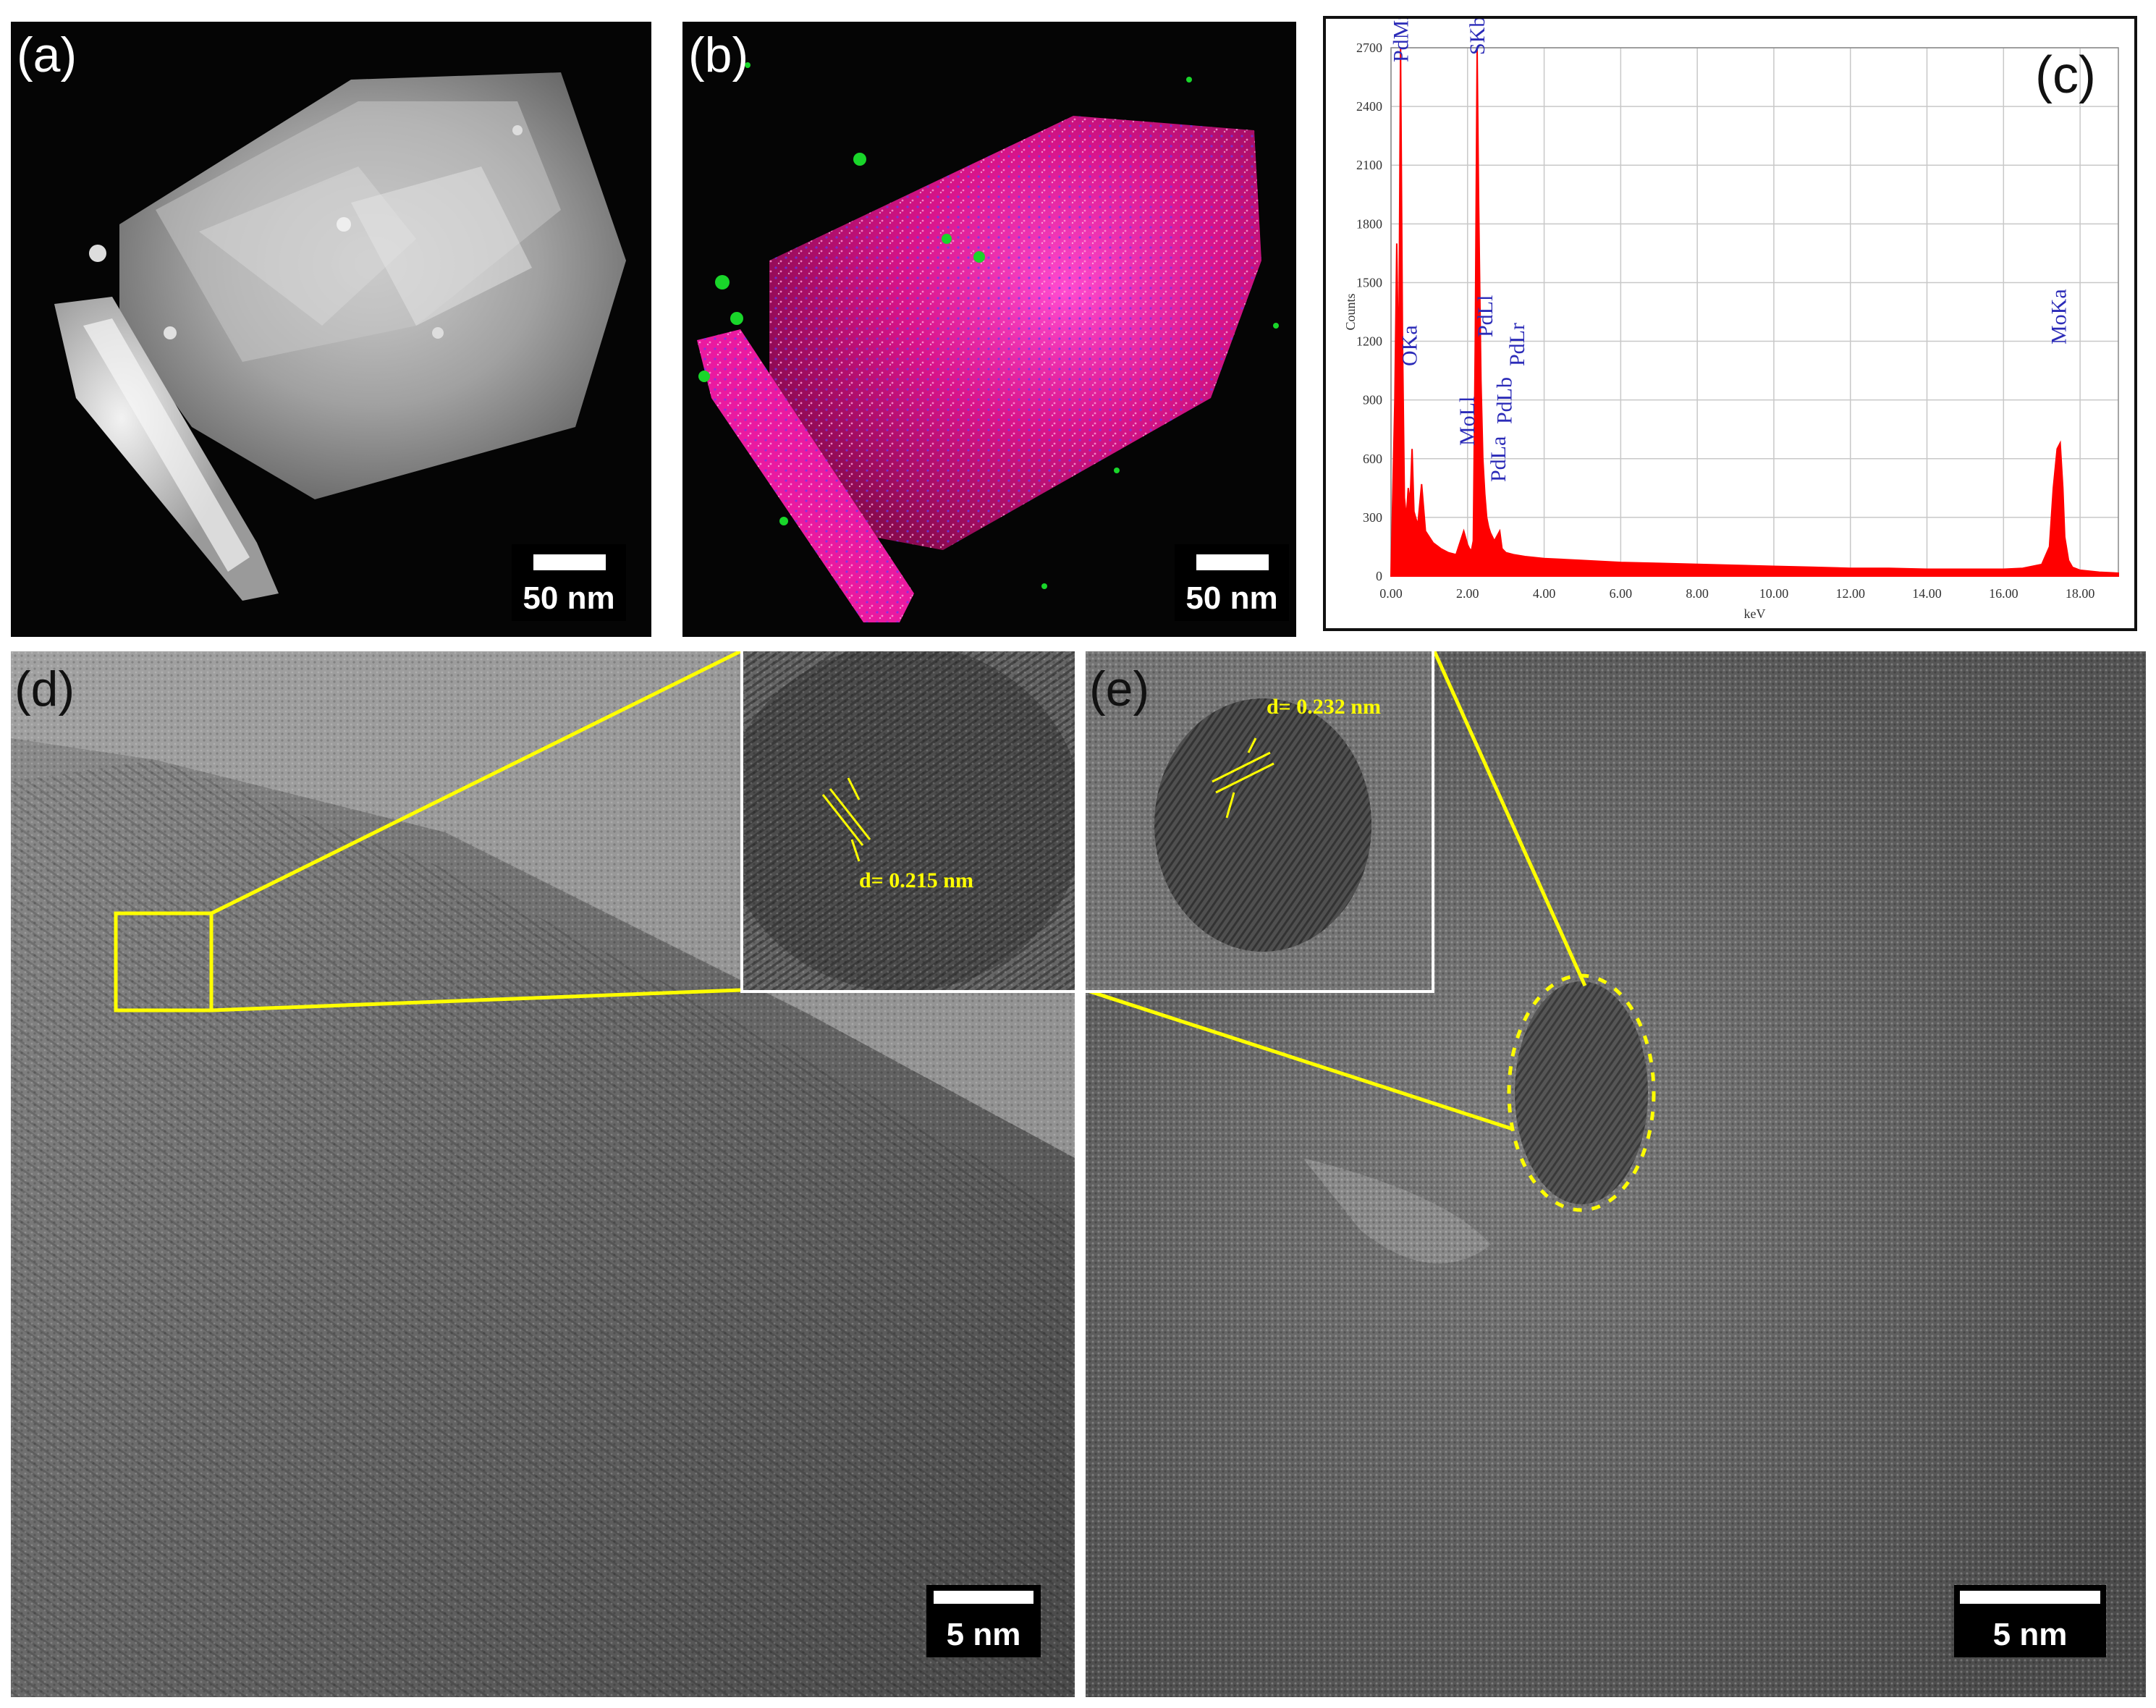 This screenshot has width=2156, height=1708. I want to click on panel-a: (a) 50 nm, so click(331, 329).